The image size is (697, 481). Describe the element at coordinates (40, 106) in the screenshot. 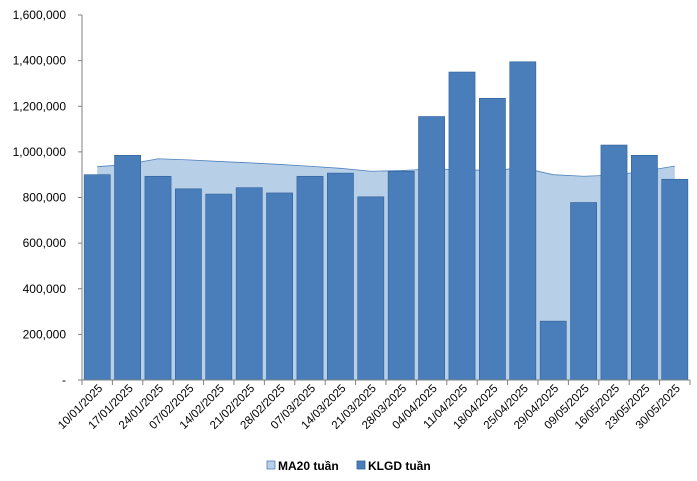

I see `y-tick-label: 1,200,000` at that location.